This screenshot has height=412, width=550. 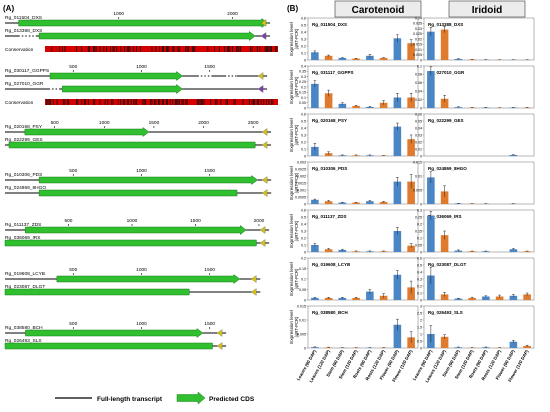 What do you see at coordinates (419, 238) in the screenshot?
I see `y-tick-label: 0.1` at bounding box center [419, 238].